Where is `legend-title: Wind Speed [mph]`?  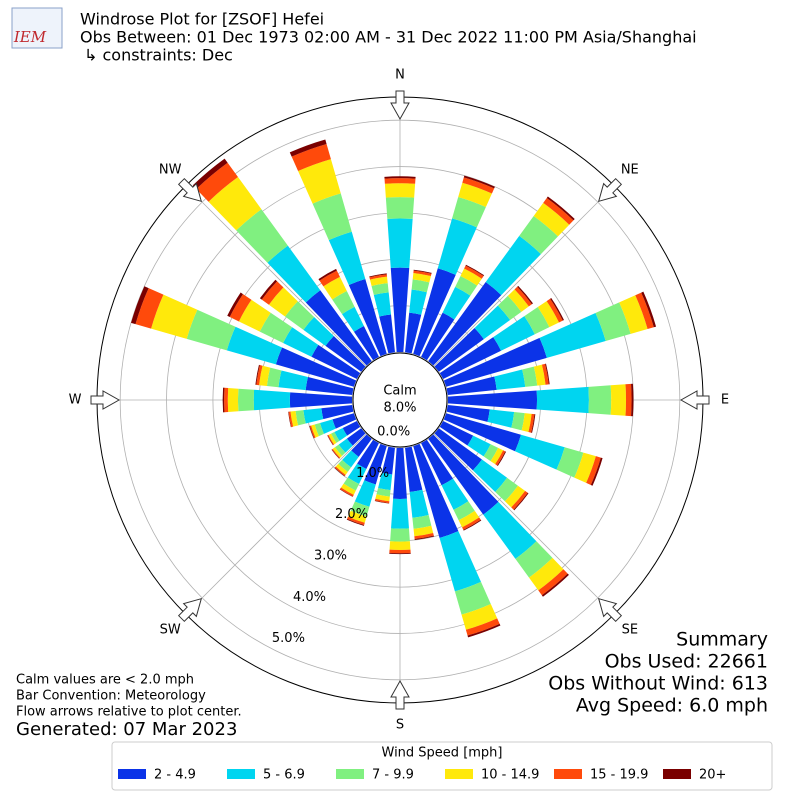 legend-title: Wind Speed [mph] is located at coordinates (442, 753).